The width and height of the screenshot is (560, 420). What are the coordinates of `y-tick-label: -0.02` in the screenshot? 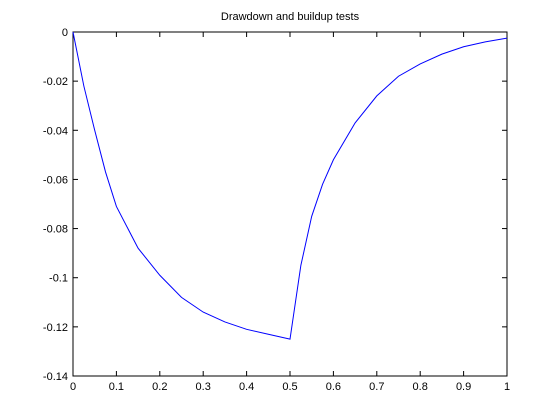 It's located at (55, 82).